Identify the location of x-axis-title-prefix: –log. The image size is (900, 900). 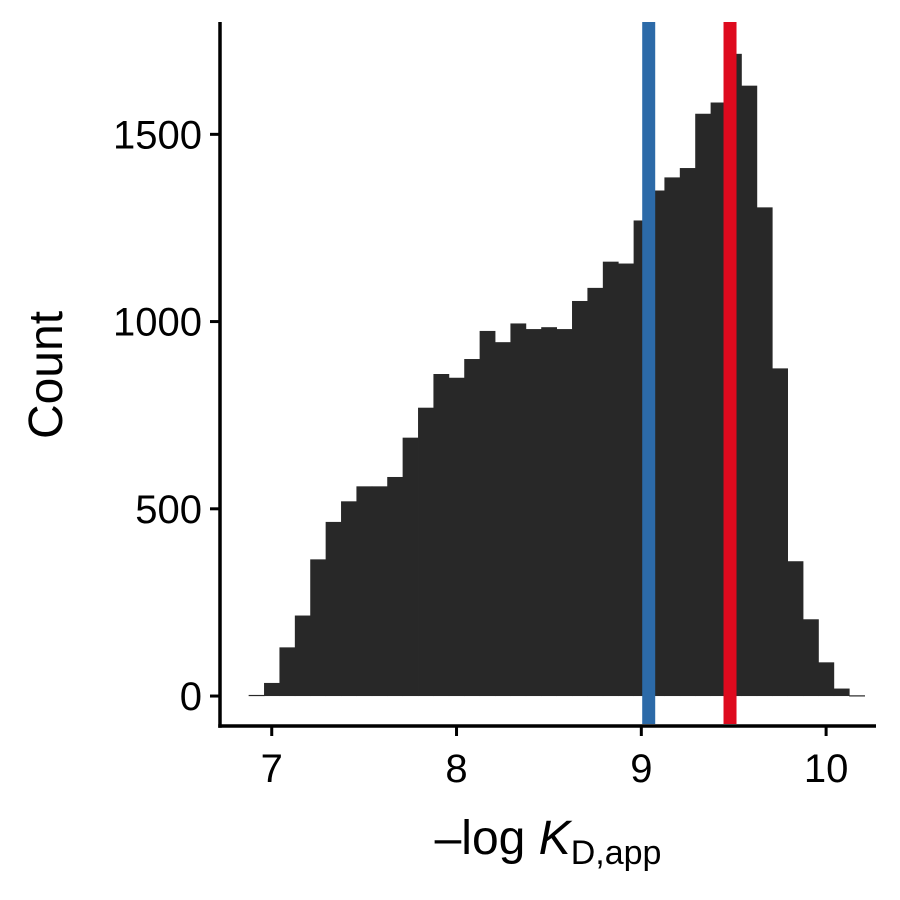
(487, 838).